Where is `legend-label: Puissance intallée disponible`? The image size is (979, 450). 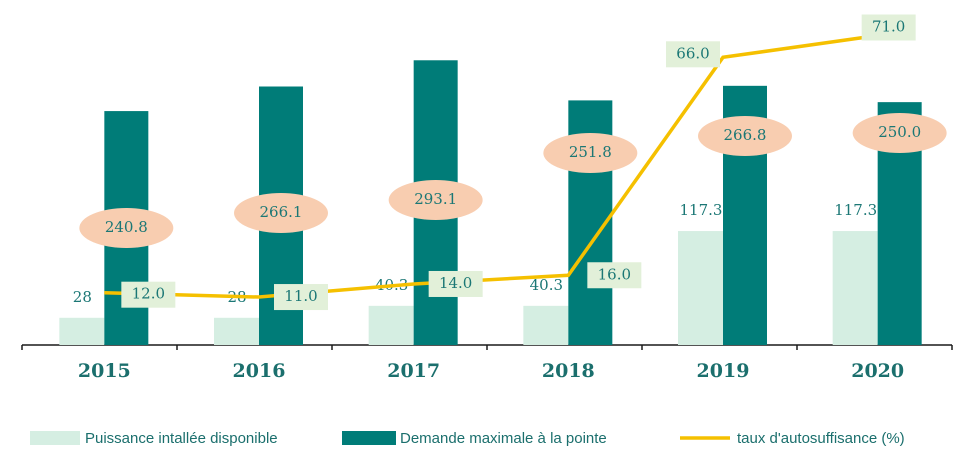
legend-label: Puissance intallée disponible is located at coordinates (181, 438).